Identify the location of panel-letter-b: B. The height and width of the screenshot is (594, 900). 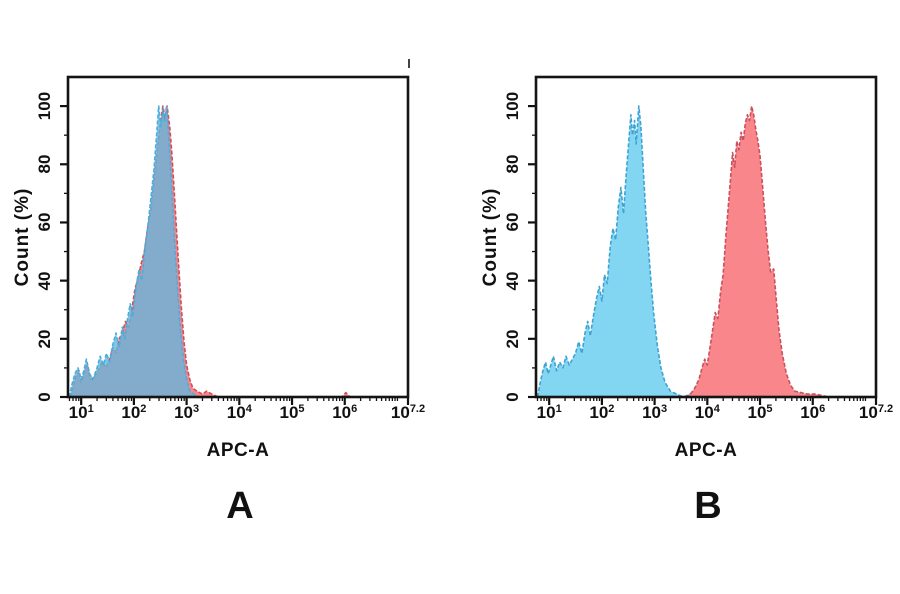
(708, 506).